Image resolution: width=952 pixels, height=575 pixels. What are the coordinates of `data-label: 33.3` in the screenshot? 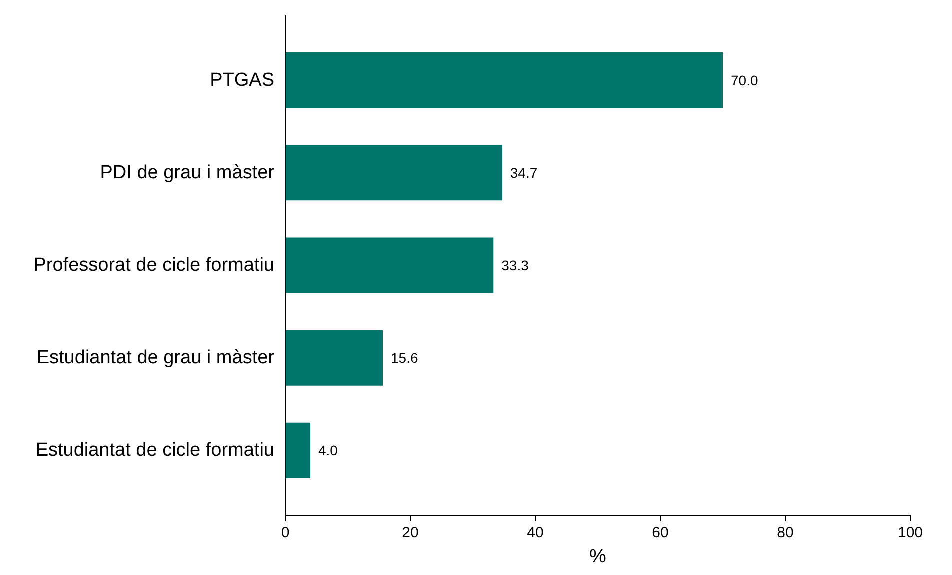 It's located at (516, 266).